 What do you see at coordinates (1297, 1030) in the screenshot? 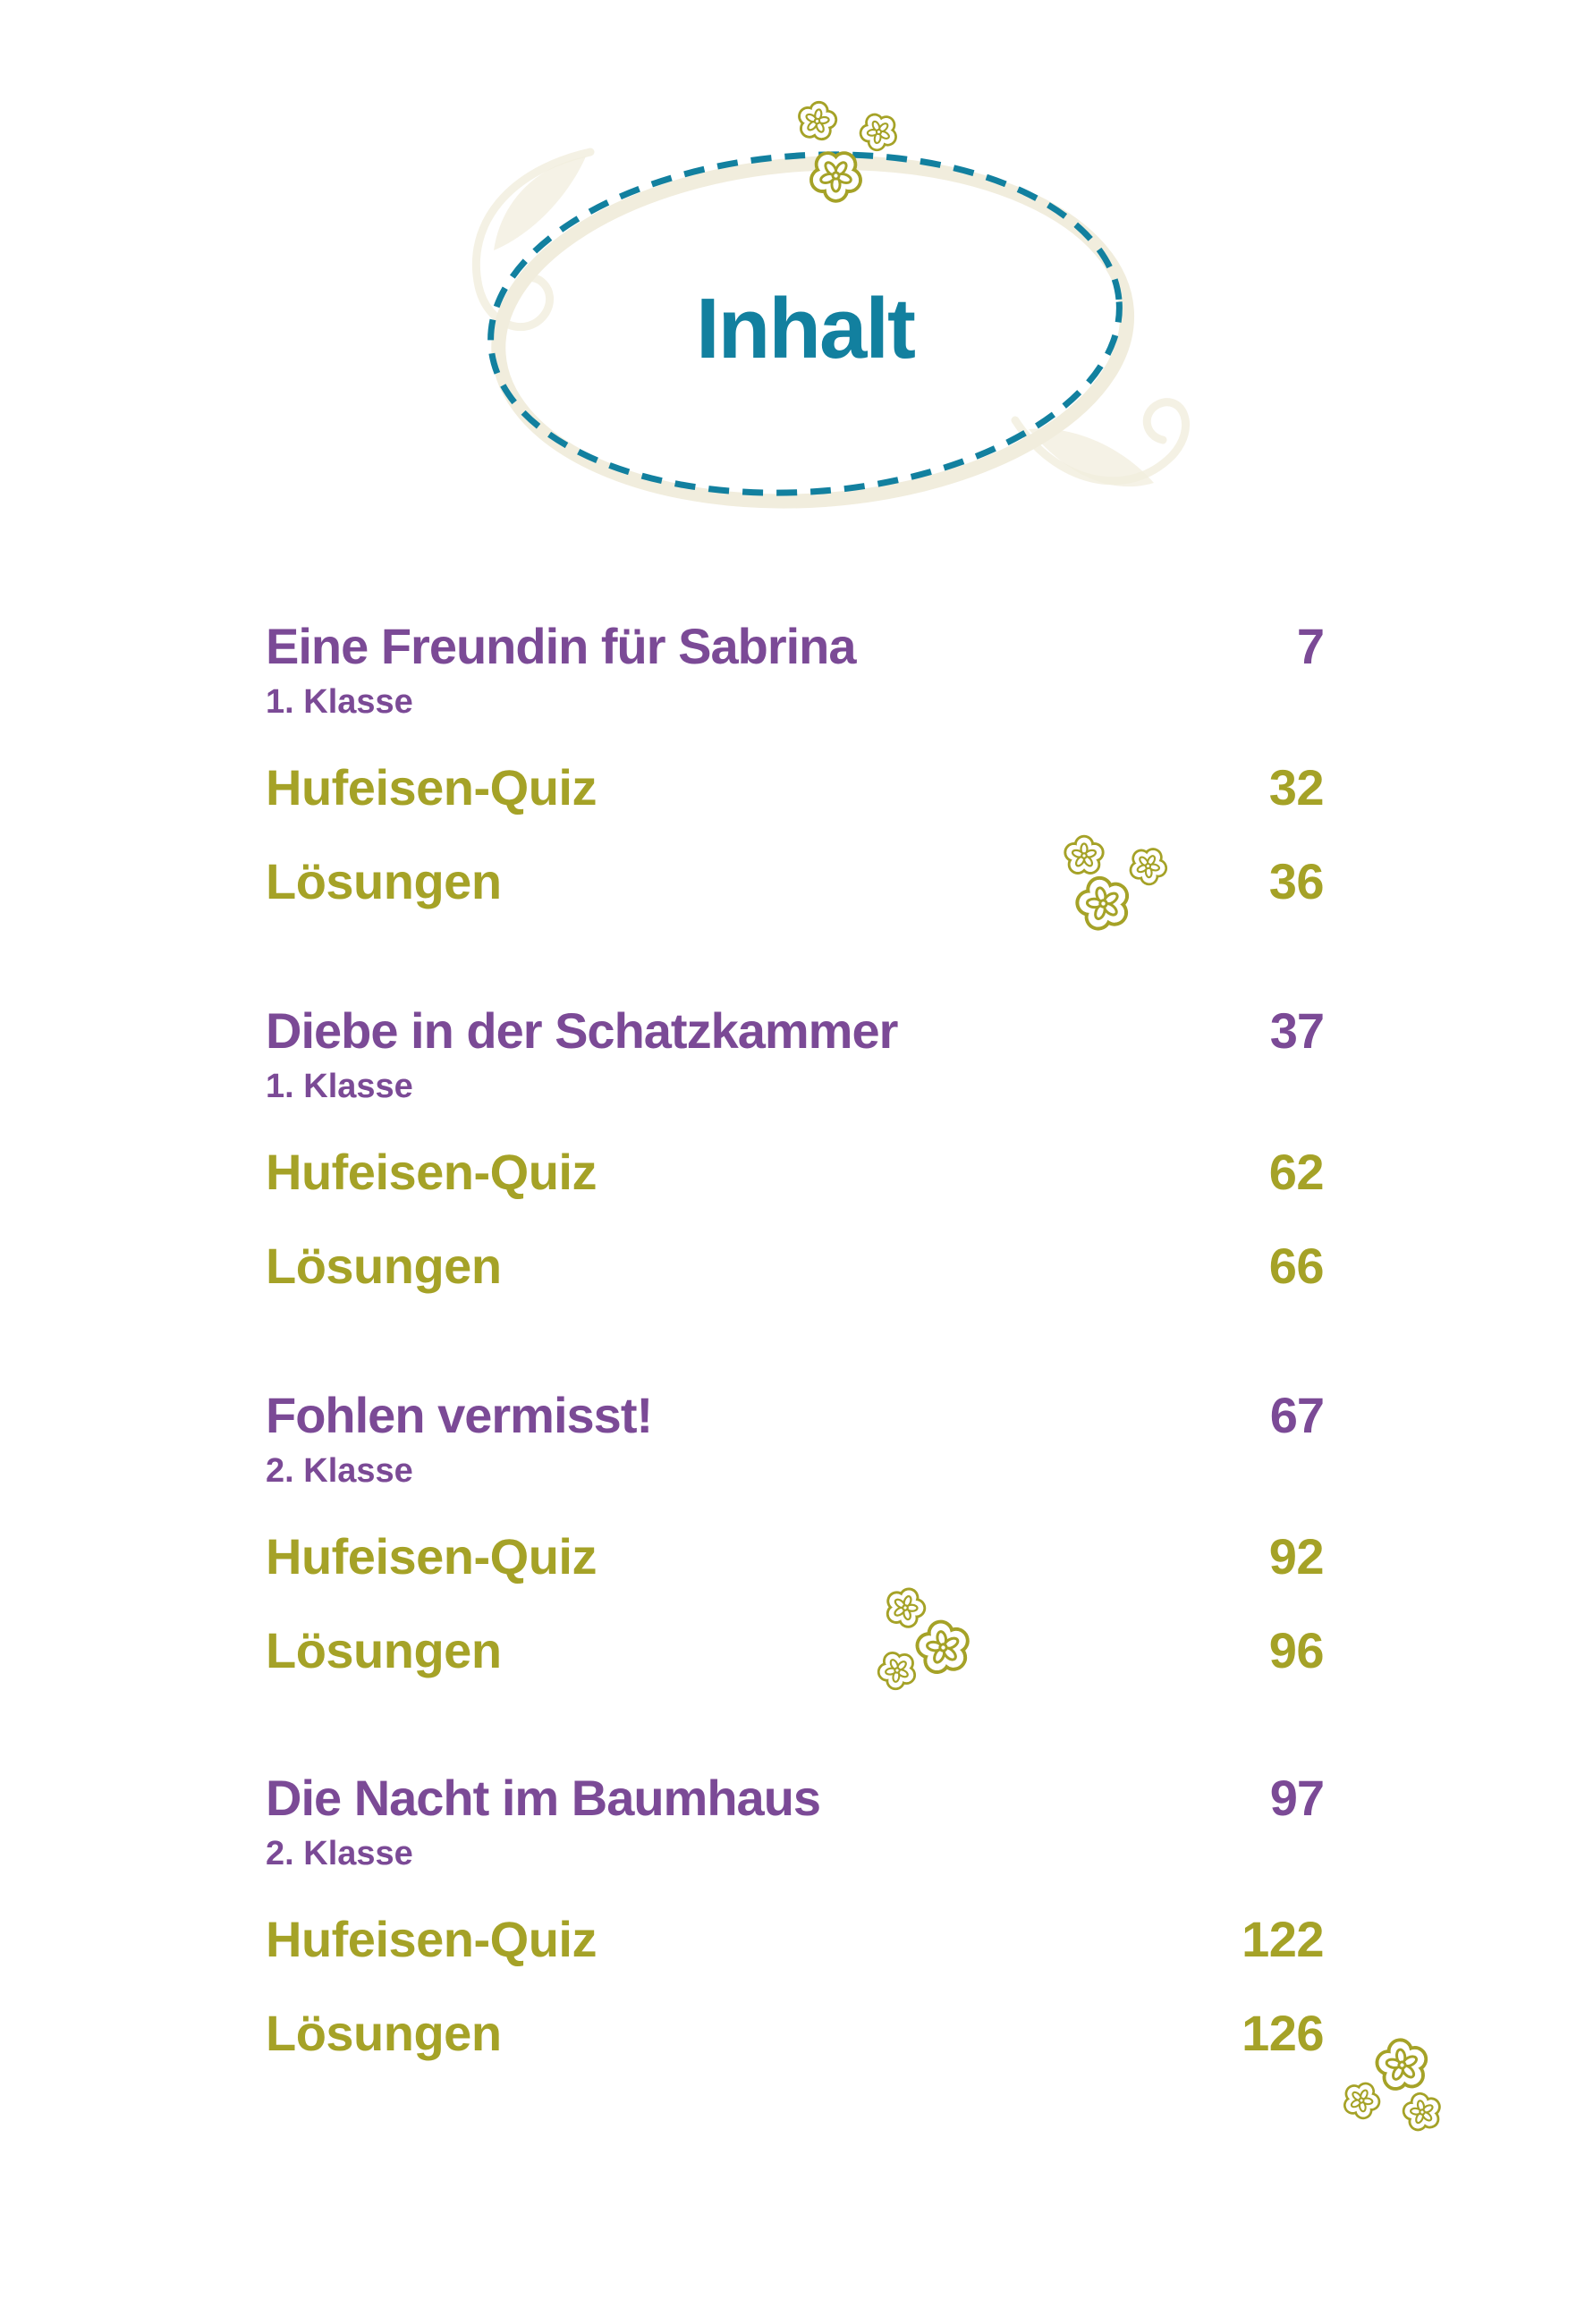
I see `toc-page-number: 37` at bounding box center [1297, 1030].